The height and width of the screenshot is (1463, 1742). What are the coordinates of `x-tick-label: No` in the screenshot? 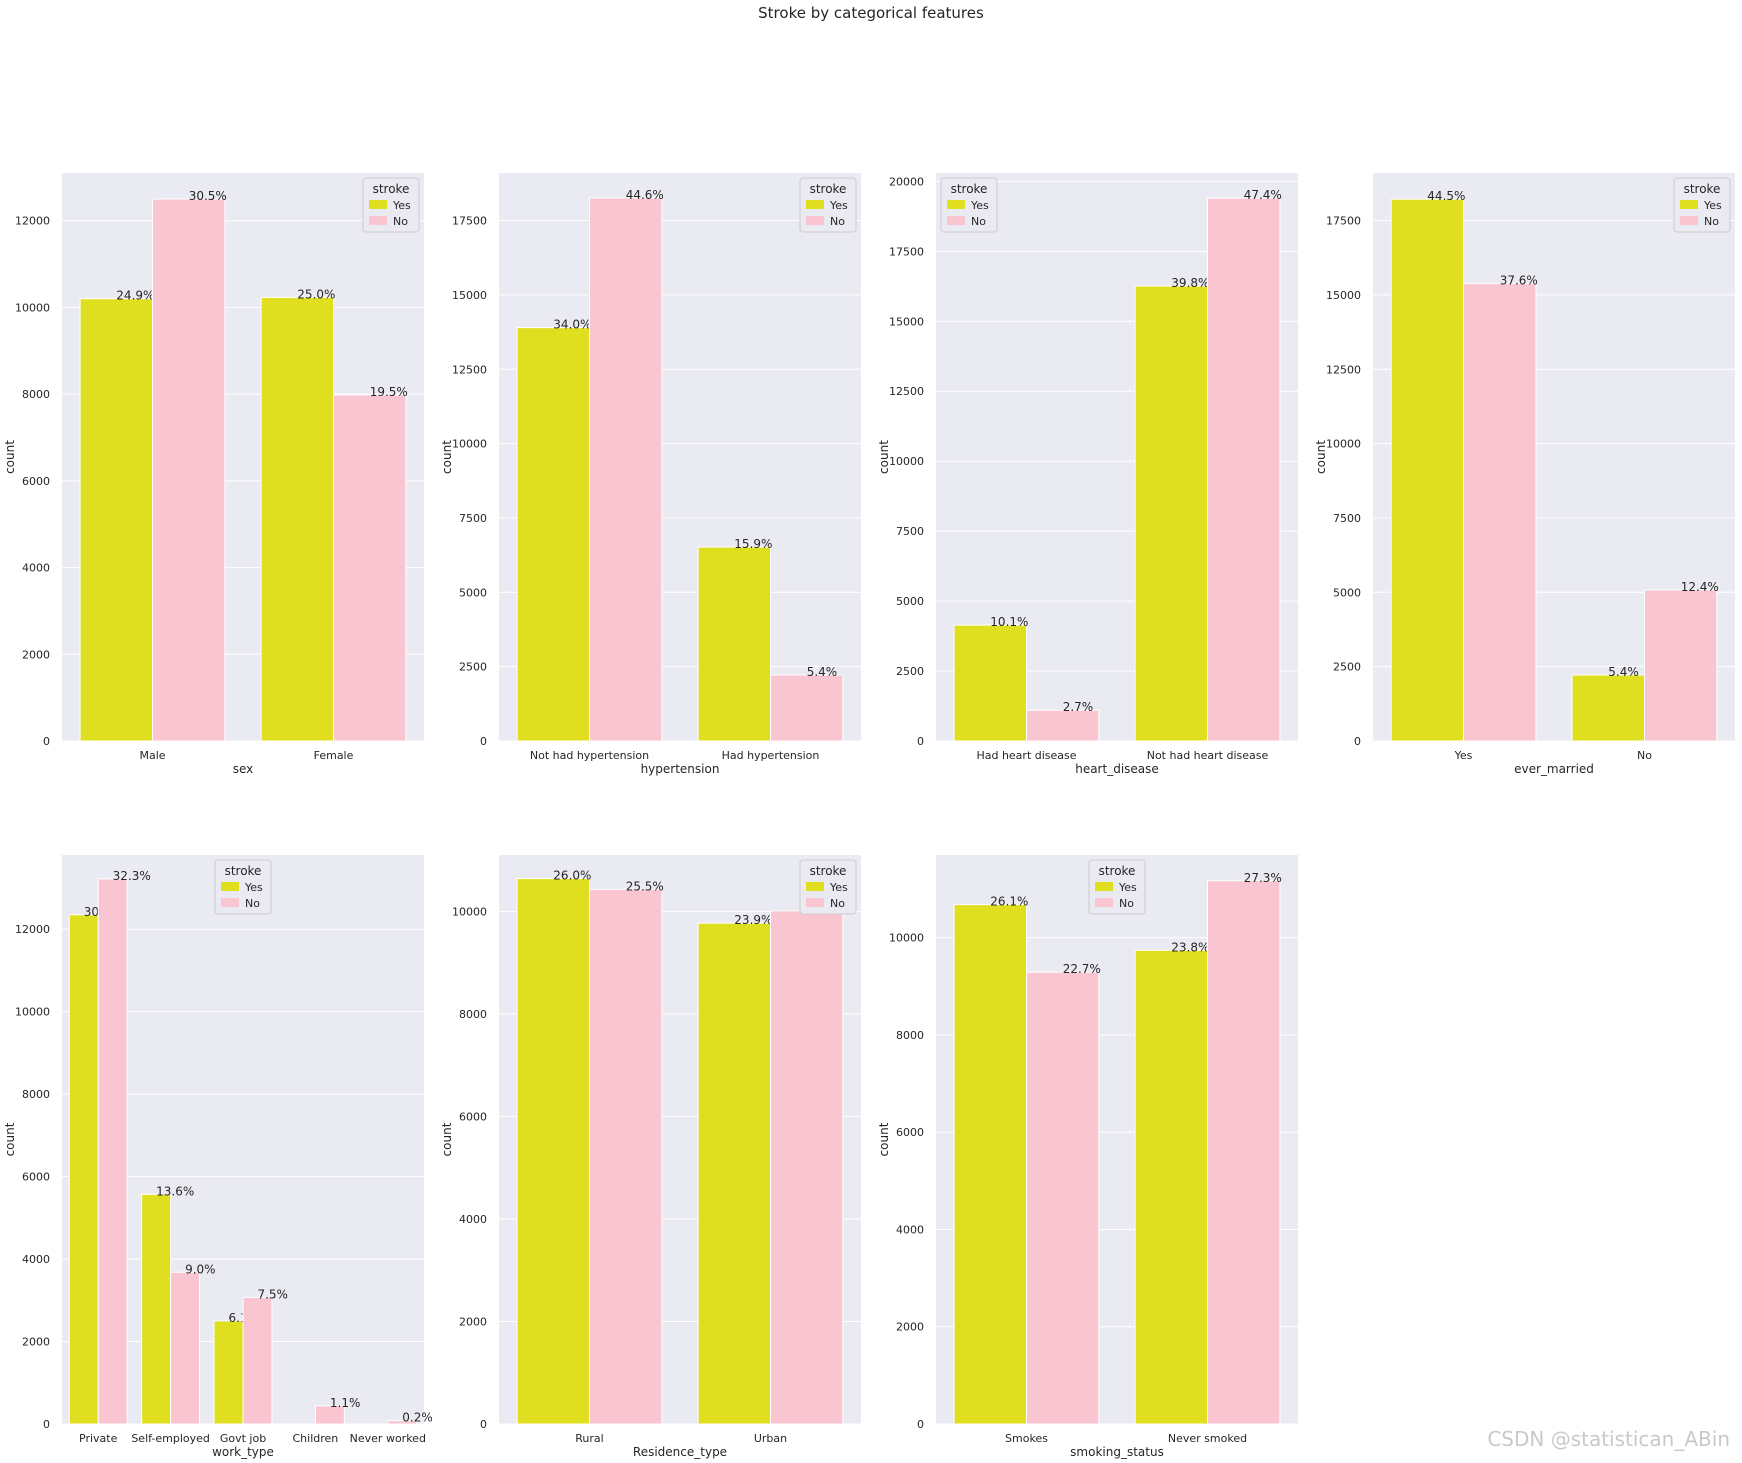 It's located at (1644, 755).